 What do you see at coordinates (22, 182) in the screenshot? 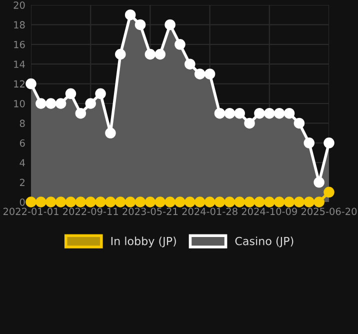
I see `y-tick-label: 2` at bounding box center [22, 182].